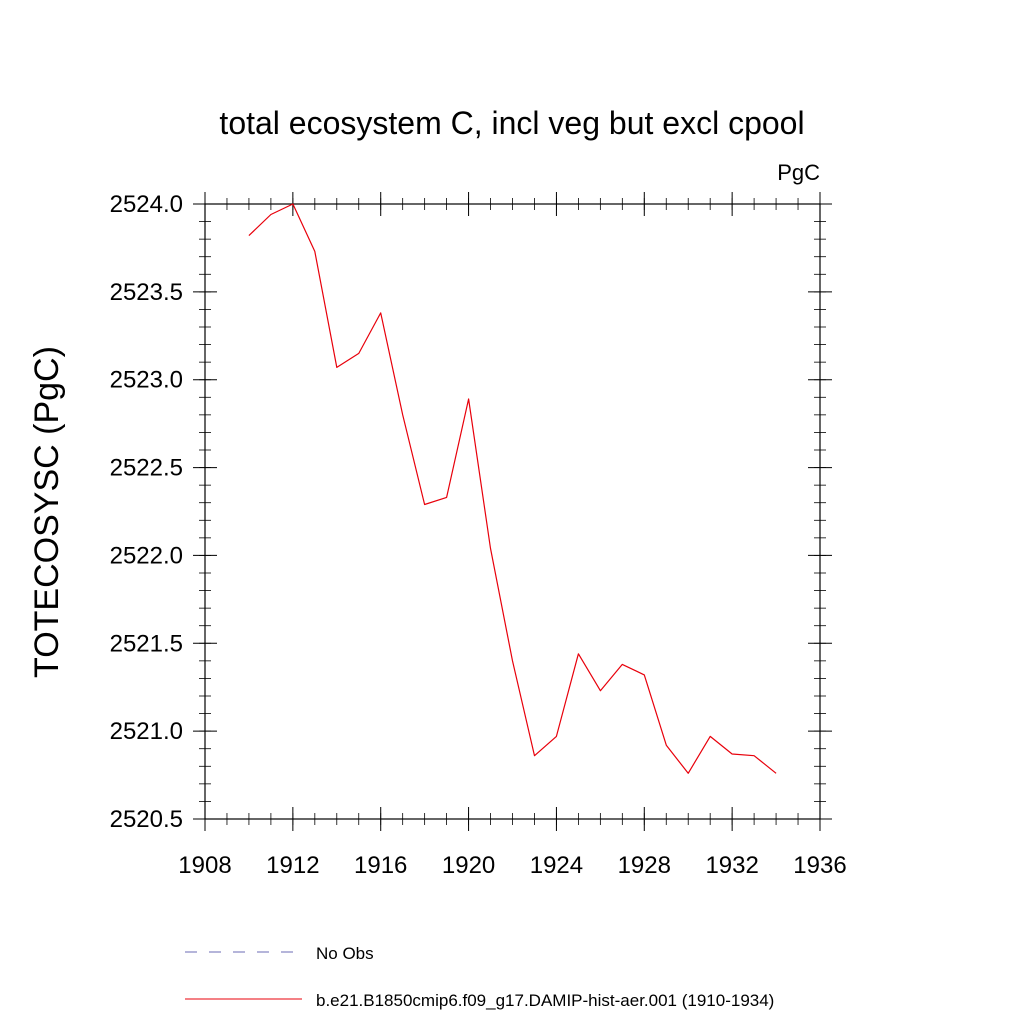 The width and height of the screenshot is (1024, 1024). I want to click on y-axis-label: TOTECOSYSC (PgC), so click(47, 512).